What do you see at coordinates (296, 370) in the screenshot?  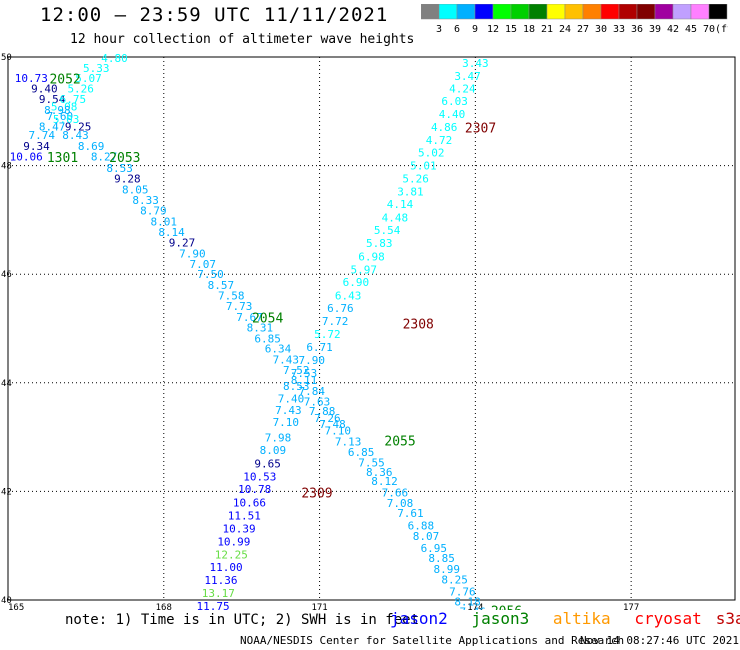 I see `wave-height-label: 7.52` at bounding box center [296, 370].